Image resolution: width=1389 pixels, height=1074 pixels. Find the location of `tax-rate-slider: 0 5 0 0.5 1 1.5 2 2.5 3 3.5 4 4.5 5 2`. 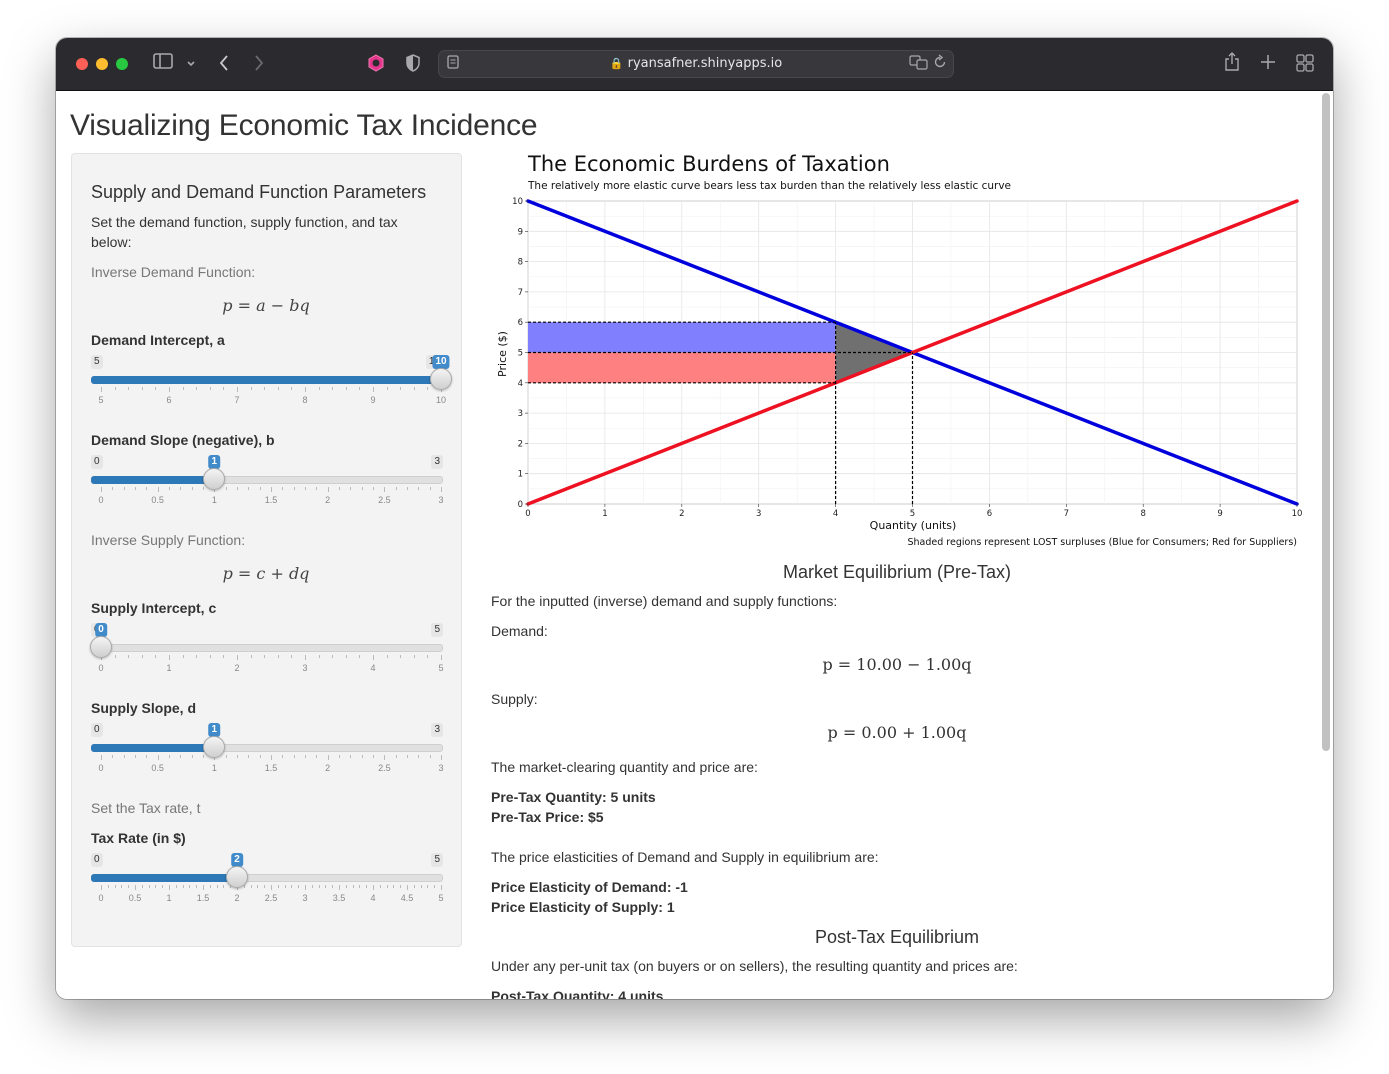

tax-rate-slider: 0 5 0 0.5 1 1.5 2 2.5 3 3.5 4 4.5 5 2 is located at coordinates (267, 883).